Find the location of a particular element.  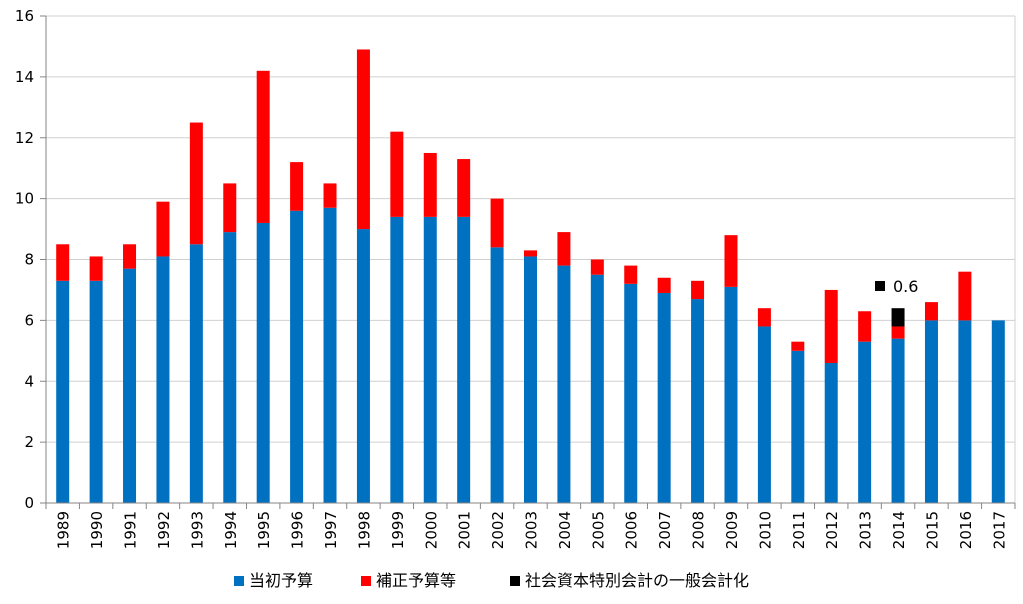

bar-segment-1-1992 is located at coordinates (163, 229).